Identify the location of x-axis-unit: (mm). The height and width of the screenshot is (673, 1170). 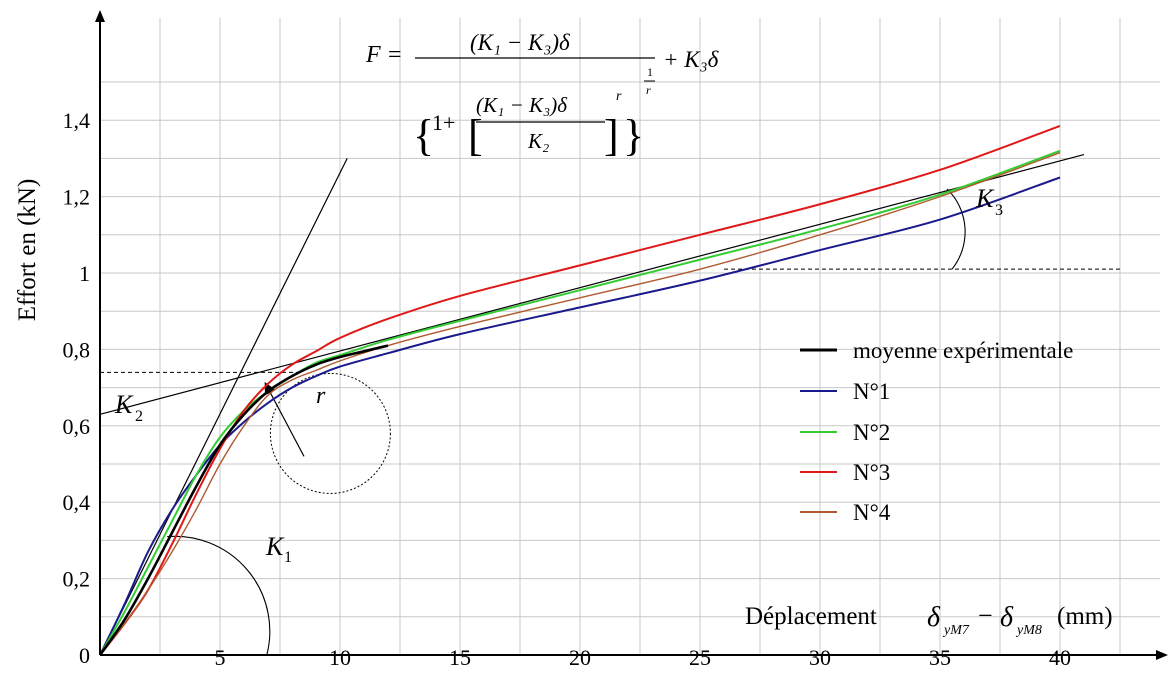
(1085, 616).